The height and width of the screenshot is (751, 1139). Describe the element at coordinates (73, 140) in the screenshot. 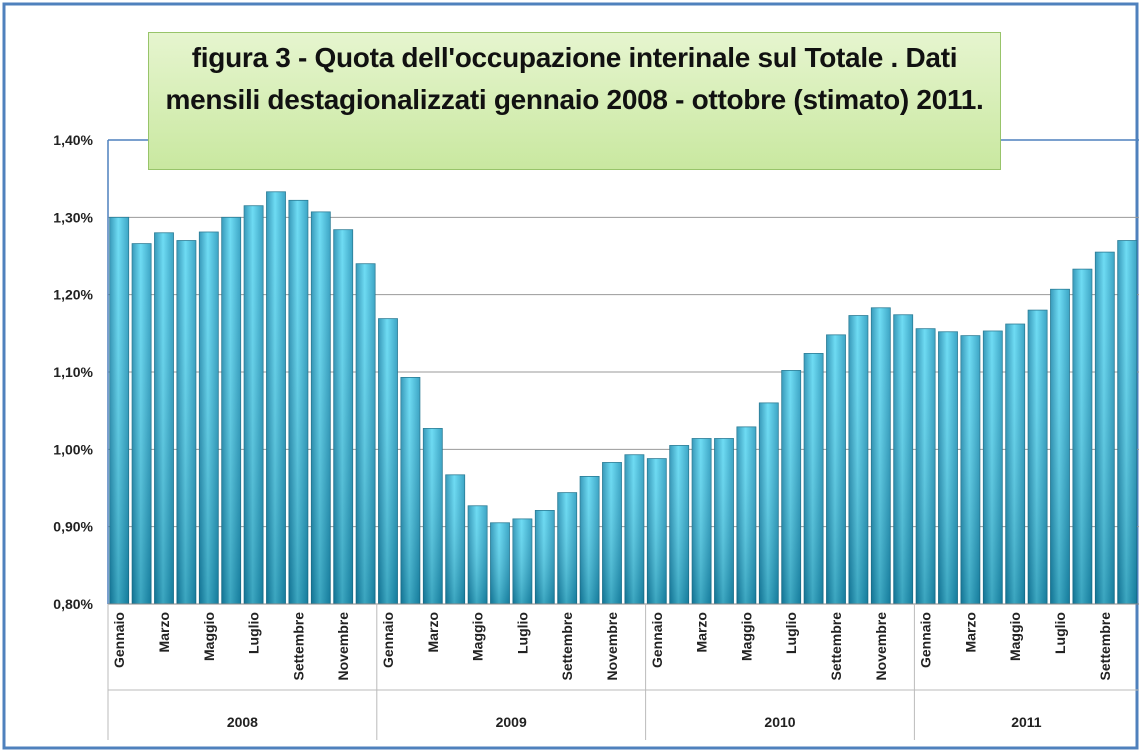

I see `y-tick-label: 1,40%` at that location.